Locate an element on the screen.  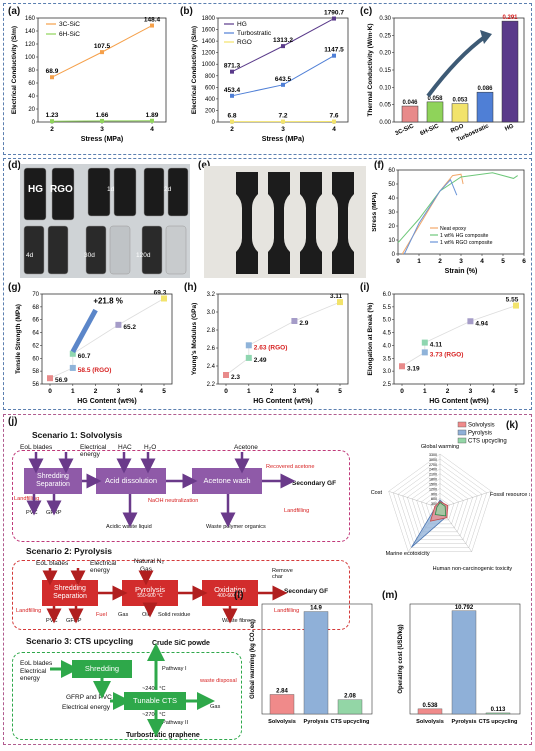
y-tick-label: 6.0 is located at coordinates (387, 295).